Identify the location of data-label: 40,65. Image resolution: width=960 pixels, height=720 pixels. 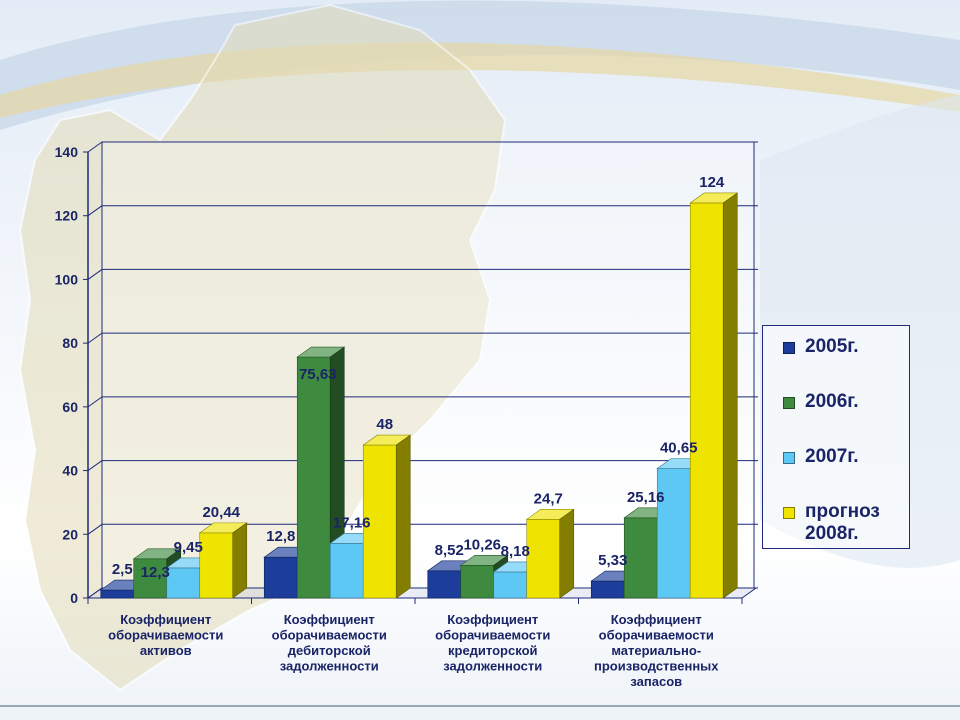
(679, 448).